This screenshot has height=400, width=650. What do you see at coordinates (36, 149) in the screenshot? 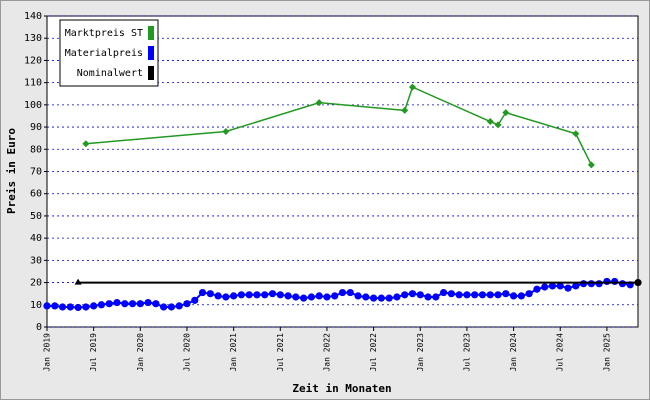
I see `y-tick-label: 80` at bounding box center [36, 149].